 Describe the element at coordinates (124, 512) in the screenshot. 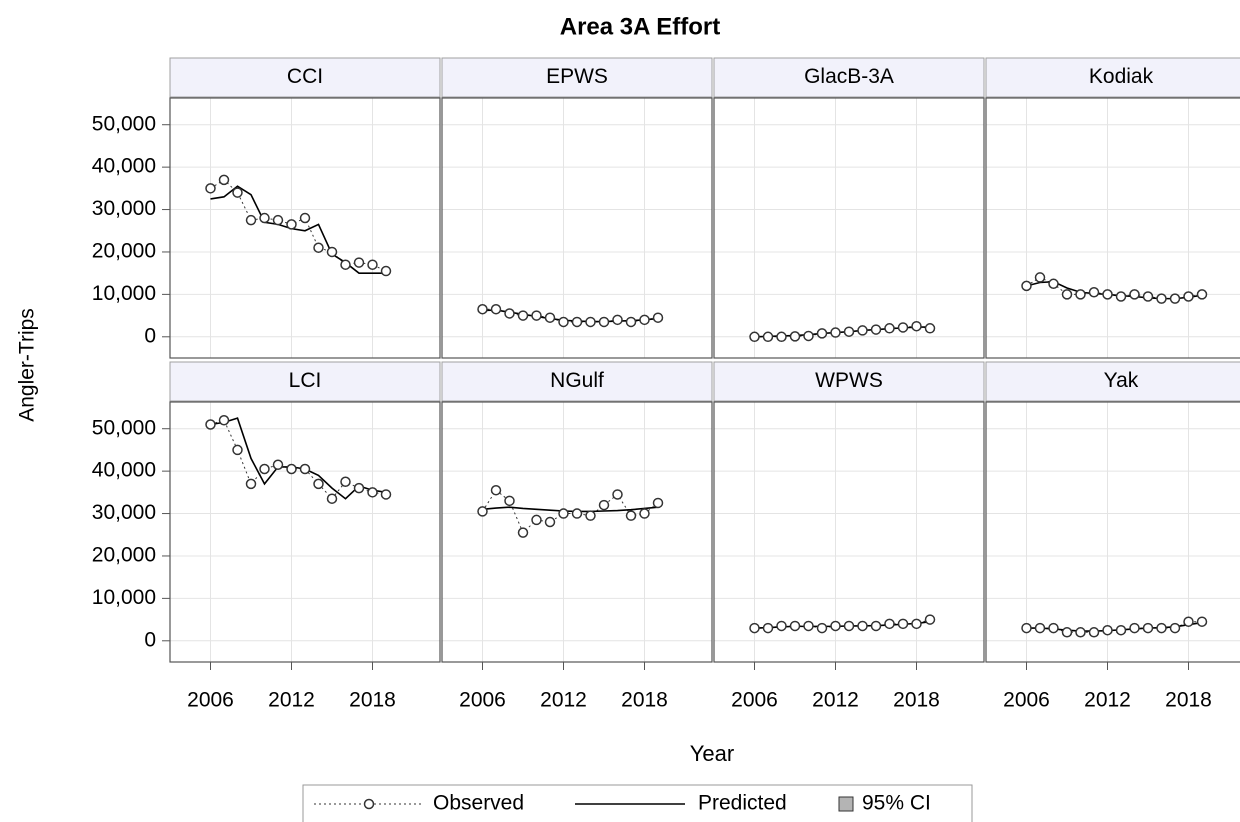

I see `y-tick-label: 30,000` at that location.